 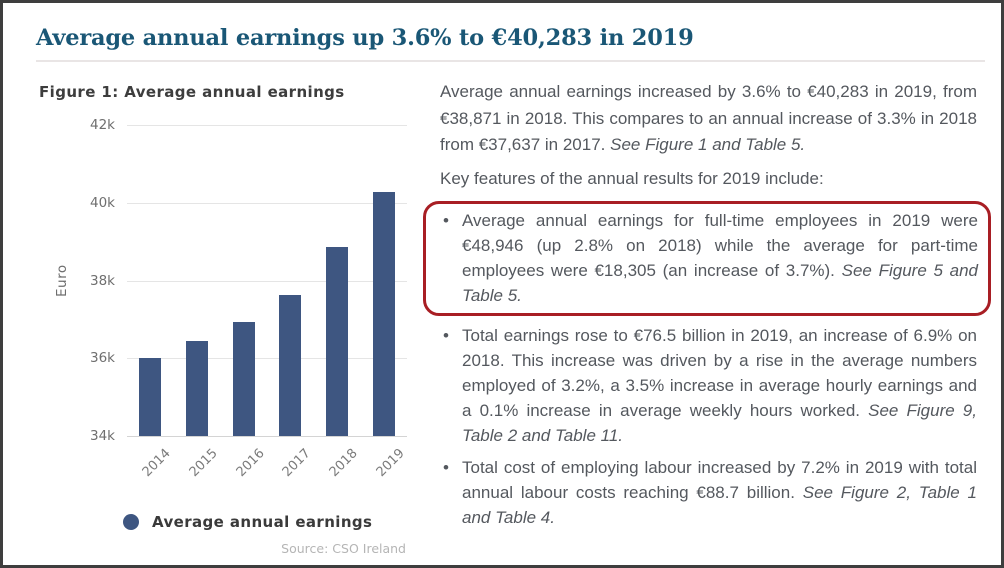 I want to click on bullet-see-reference: See Figure 5 and Table 5., so click(x=720, y=282).